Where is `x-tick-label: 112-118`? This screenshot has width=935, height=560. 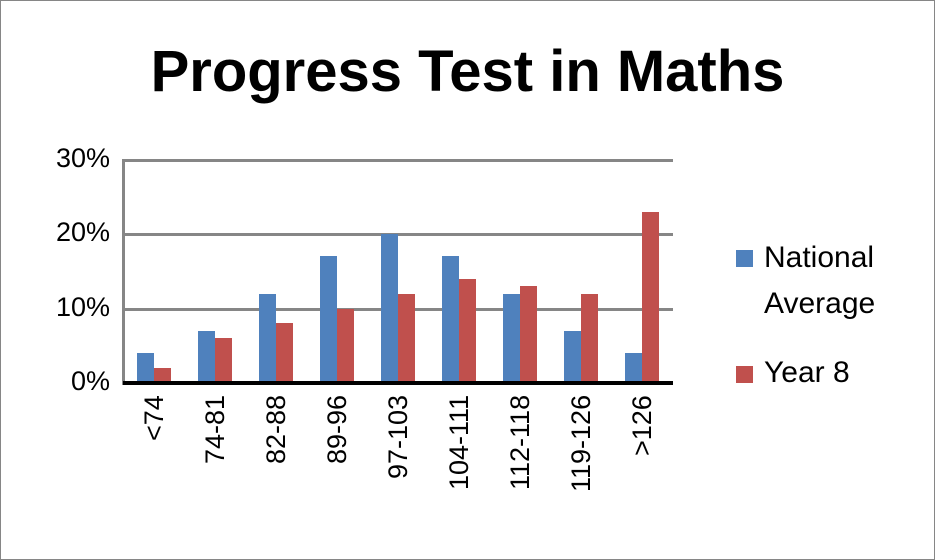
x-tick-label: 112-118 is located at coordinates (520, 442).